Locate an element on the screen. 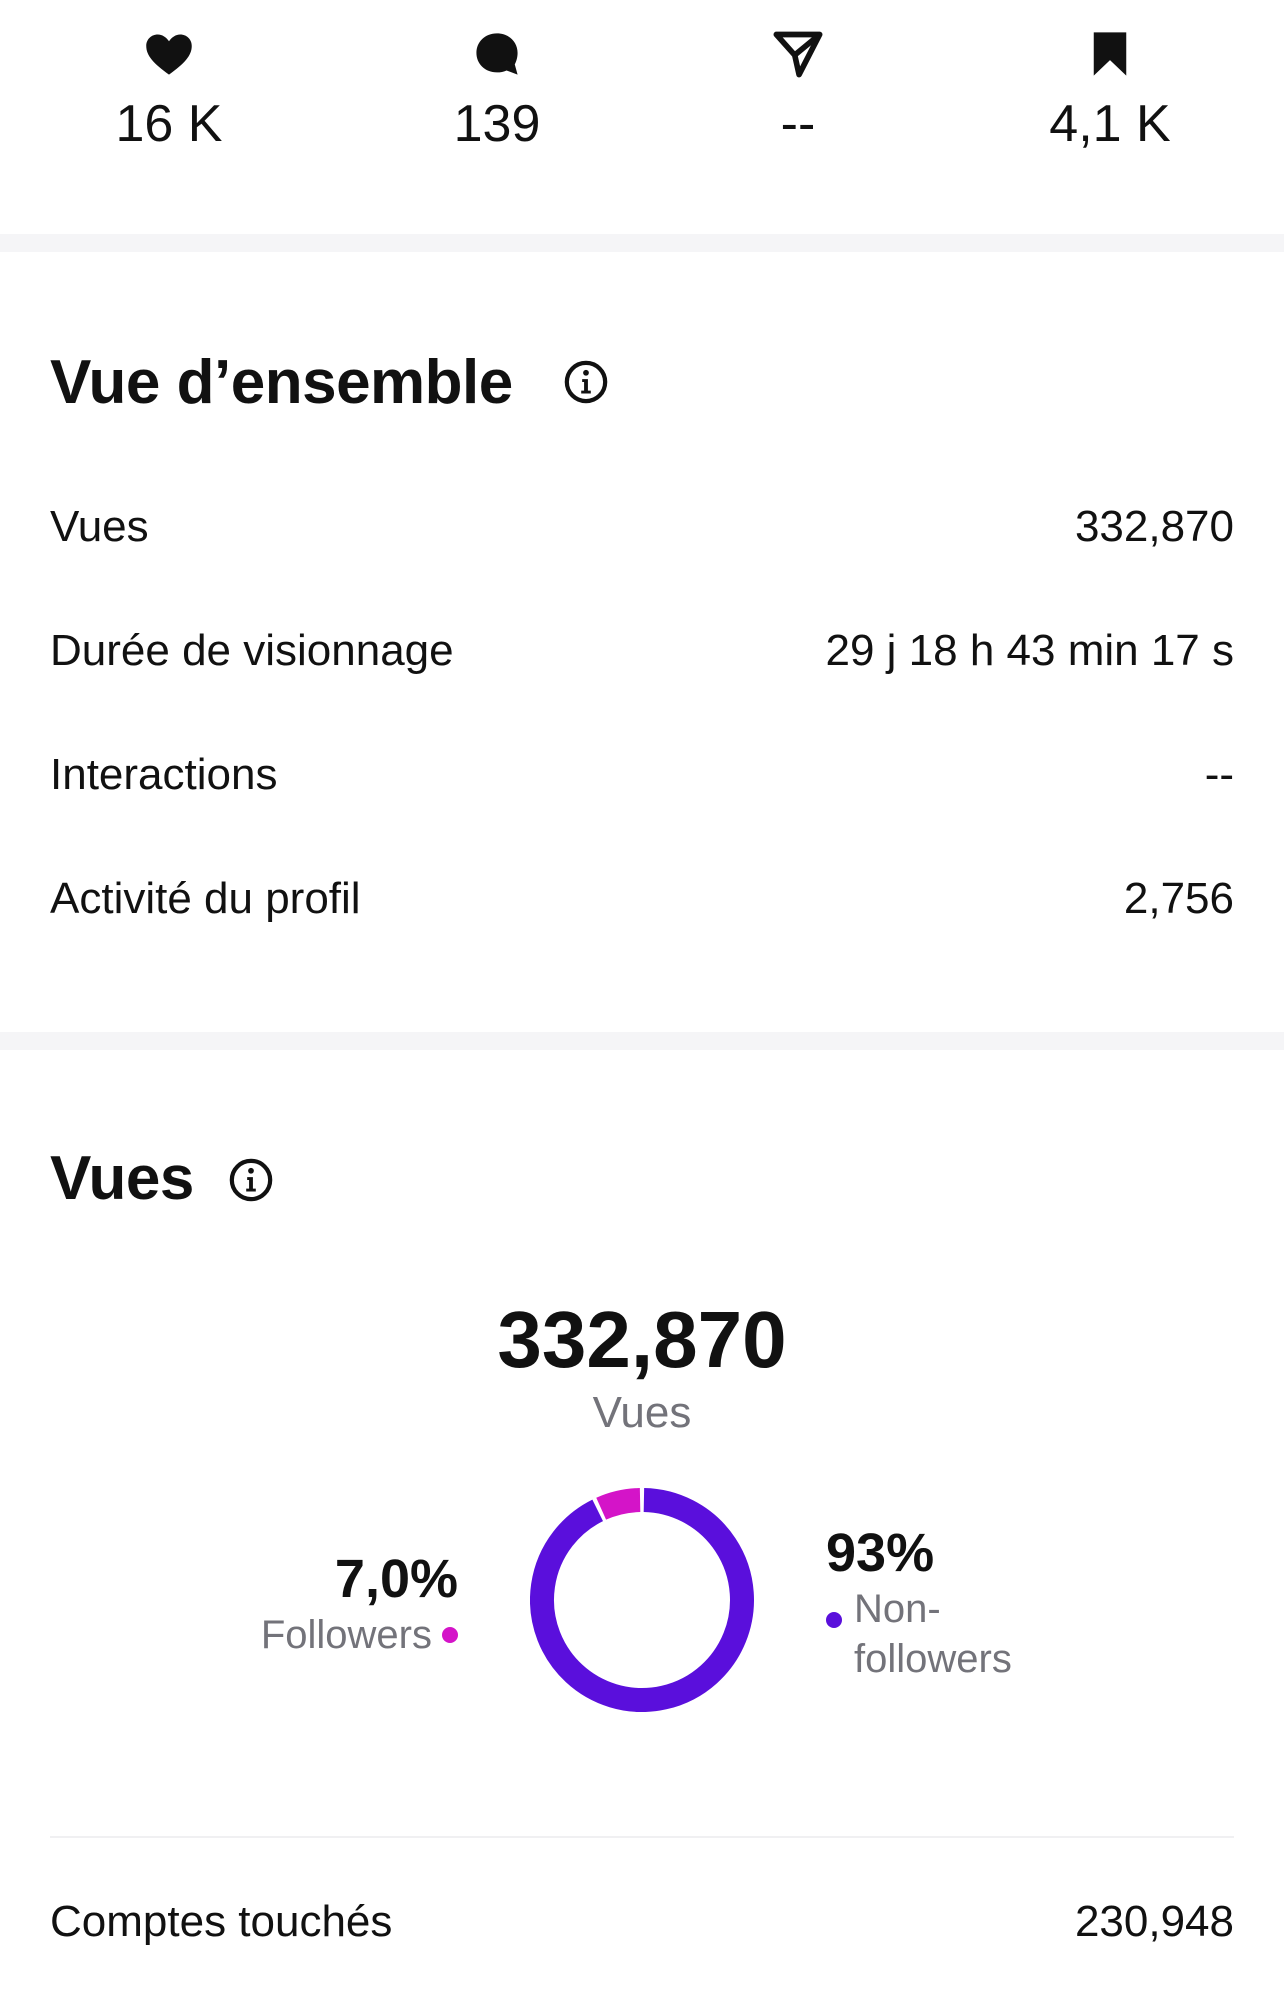 This screenshot has height=1999, width=1284. followers-label: Followers is located at coordinates (346, 1635).